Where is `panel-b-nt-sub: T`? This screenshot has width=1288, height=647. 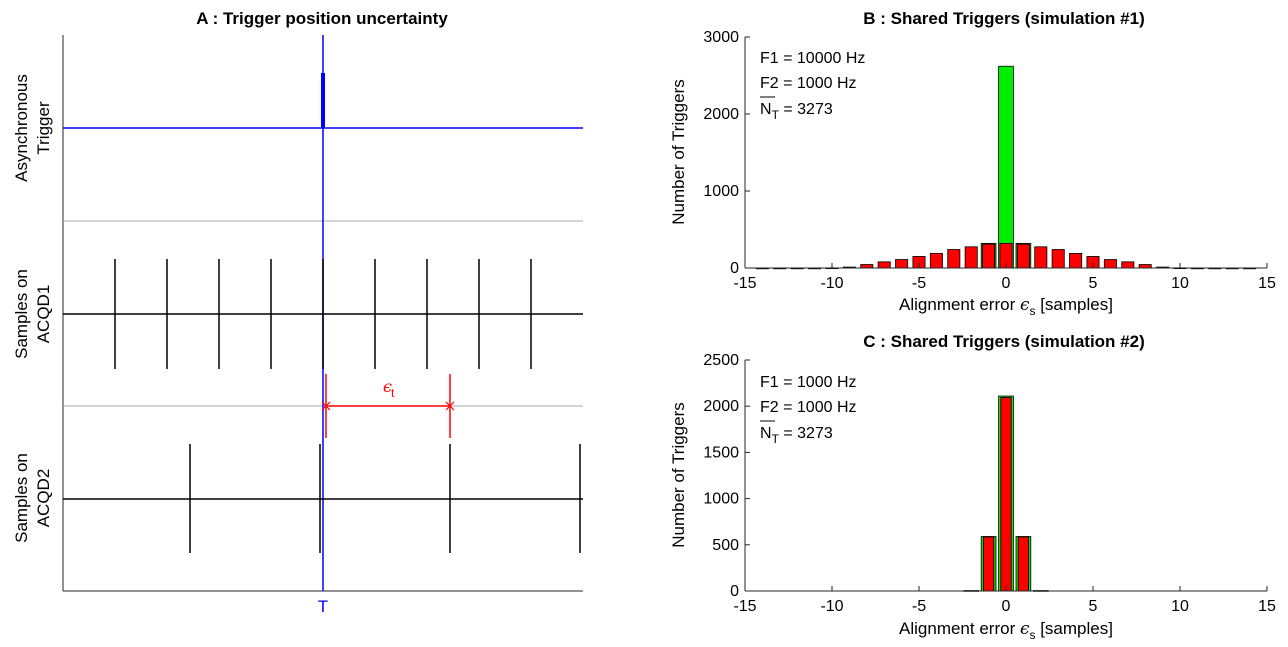 panel-b-nt-sub: T is located at coordinates (776, 115).